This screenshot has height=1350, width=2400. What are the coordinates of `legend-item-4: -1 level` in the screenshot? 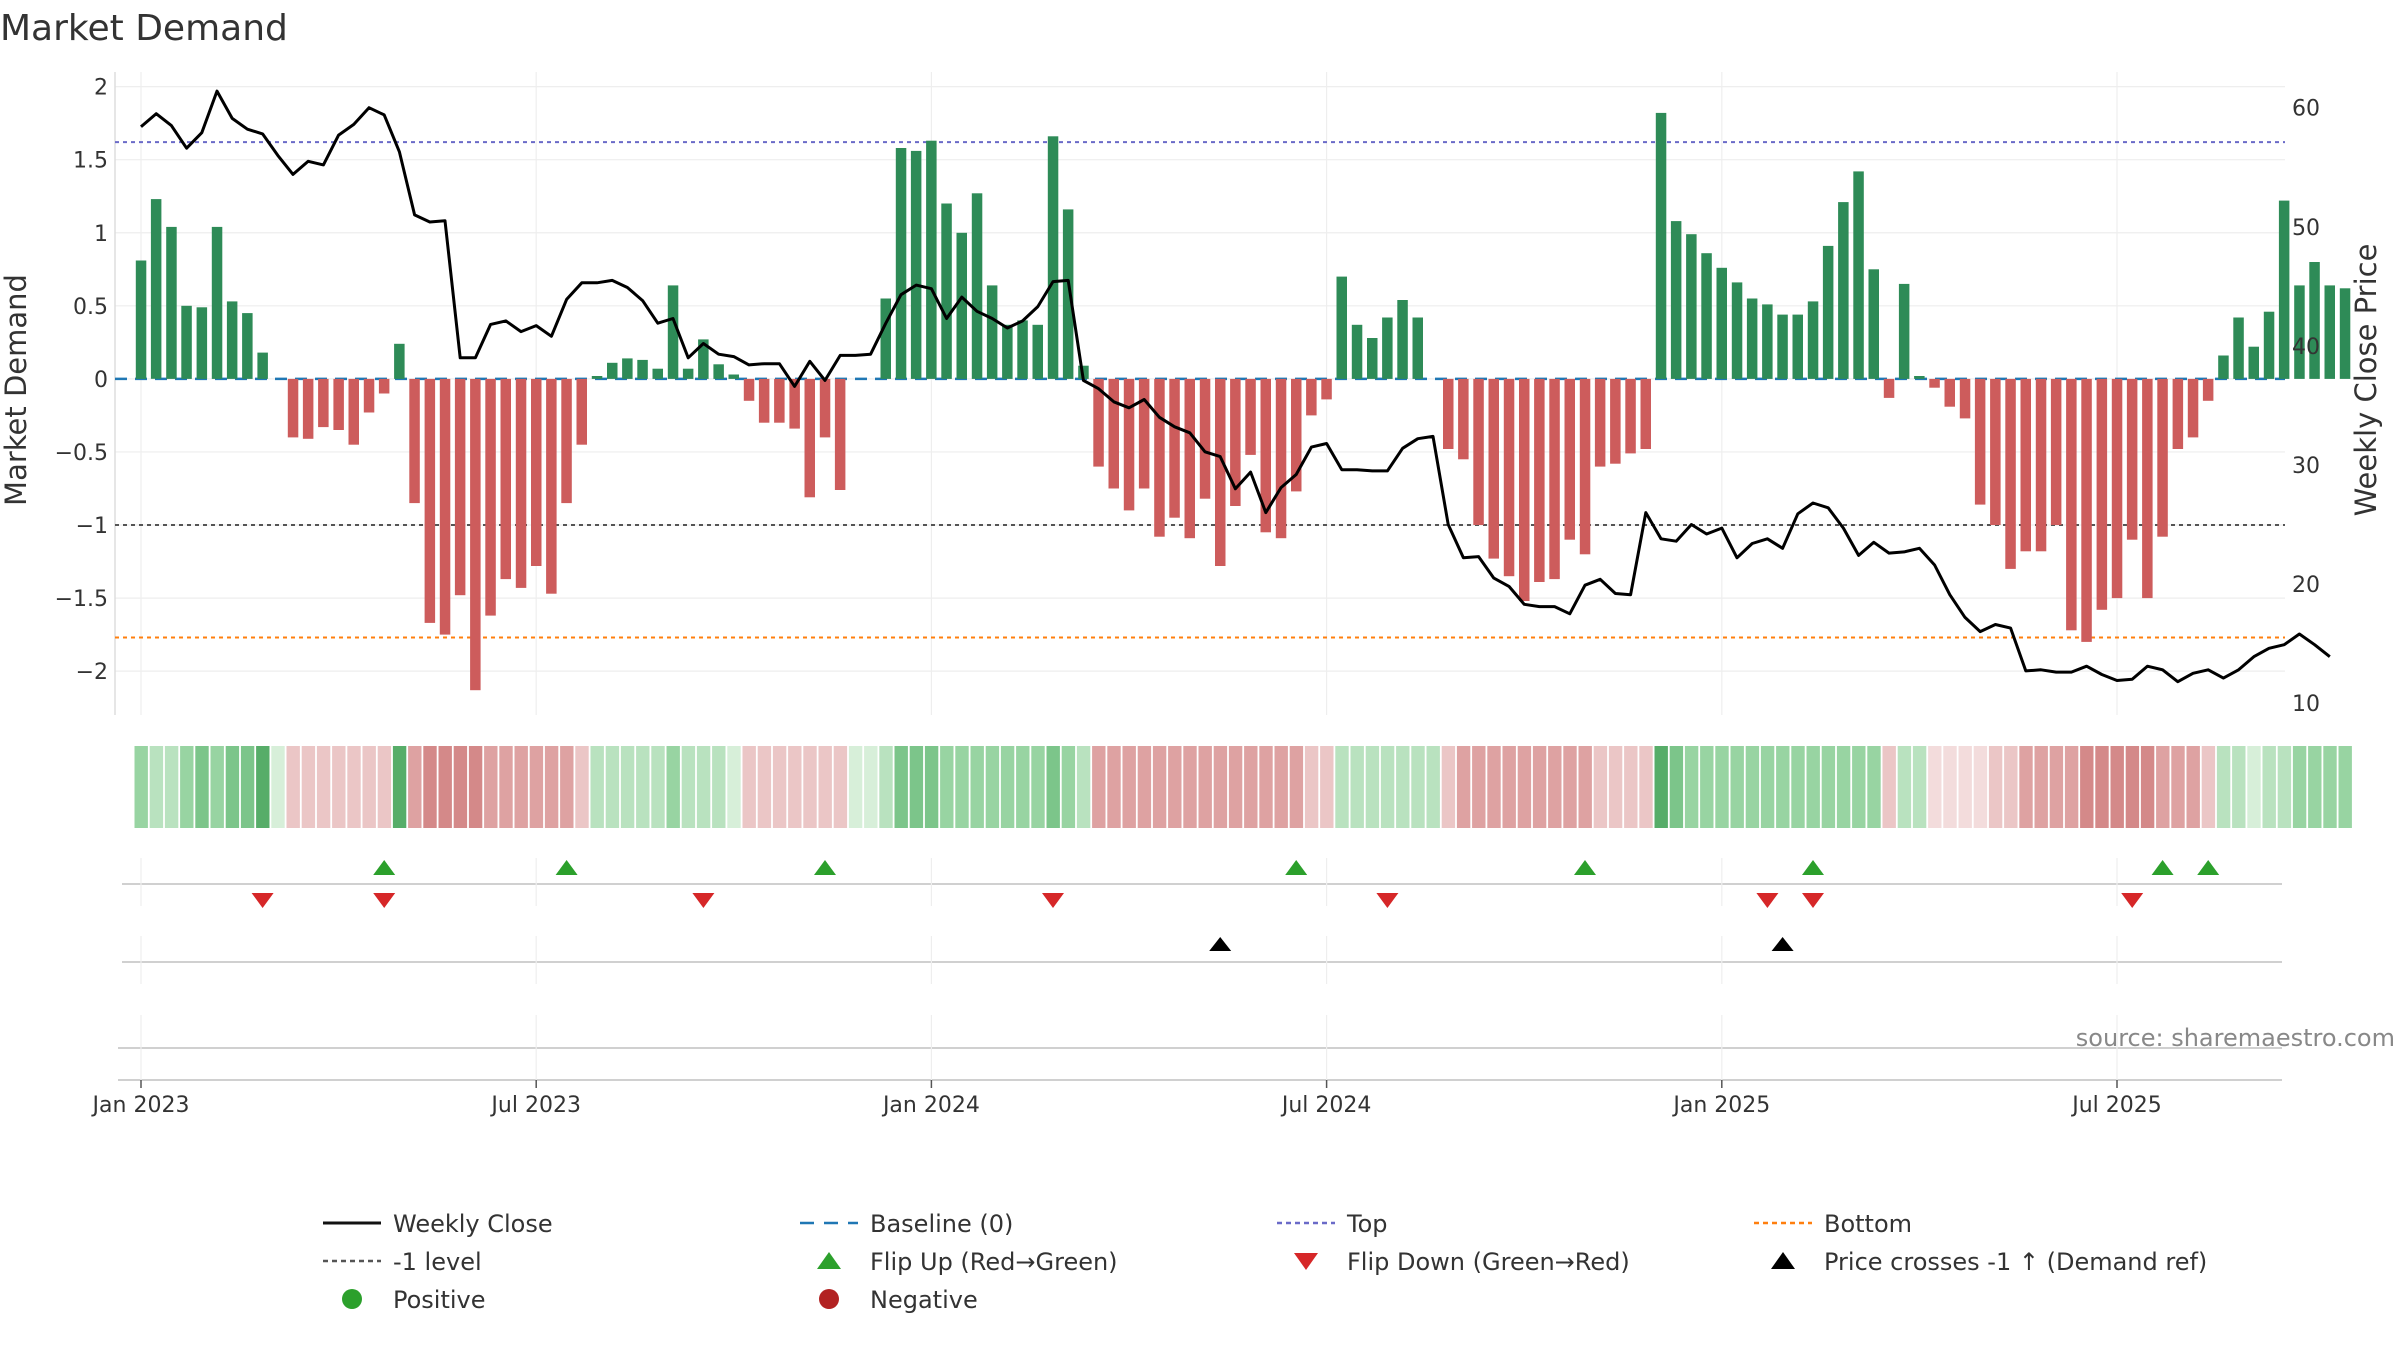 It's located at (402, 1262).